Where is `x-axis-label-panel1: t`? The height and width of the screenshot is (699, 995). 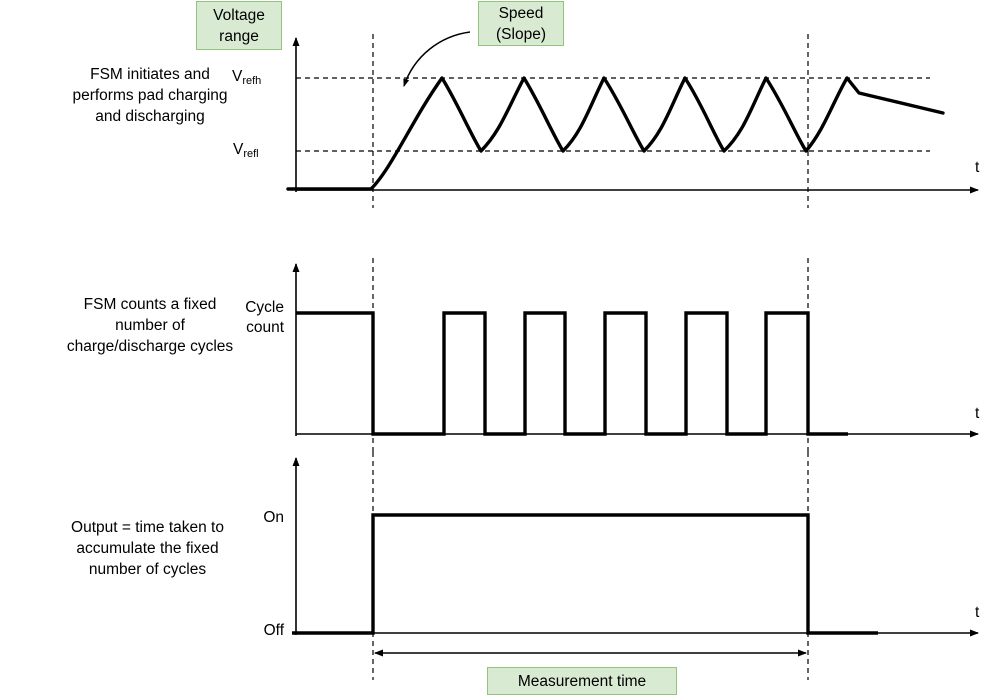
x-axis-label-panel1: t is located at coordinates (977, 167).